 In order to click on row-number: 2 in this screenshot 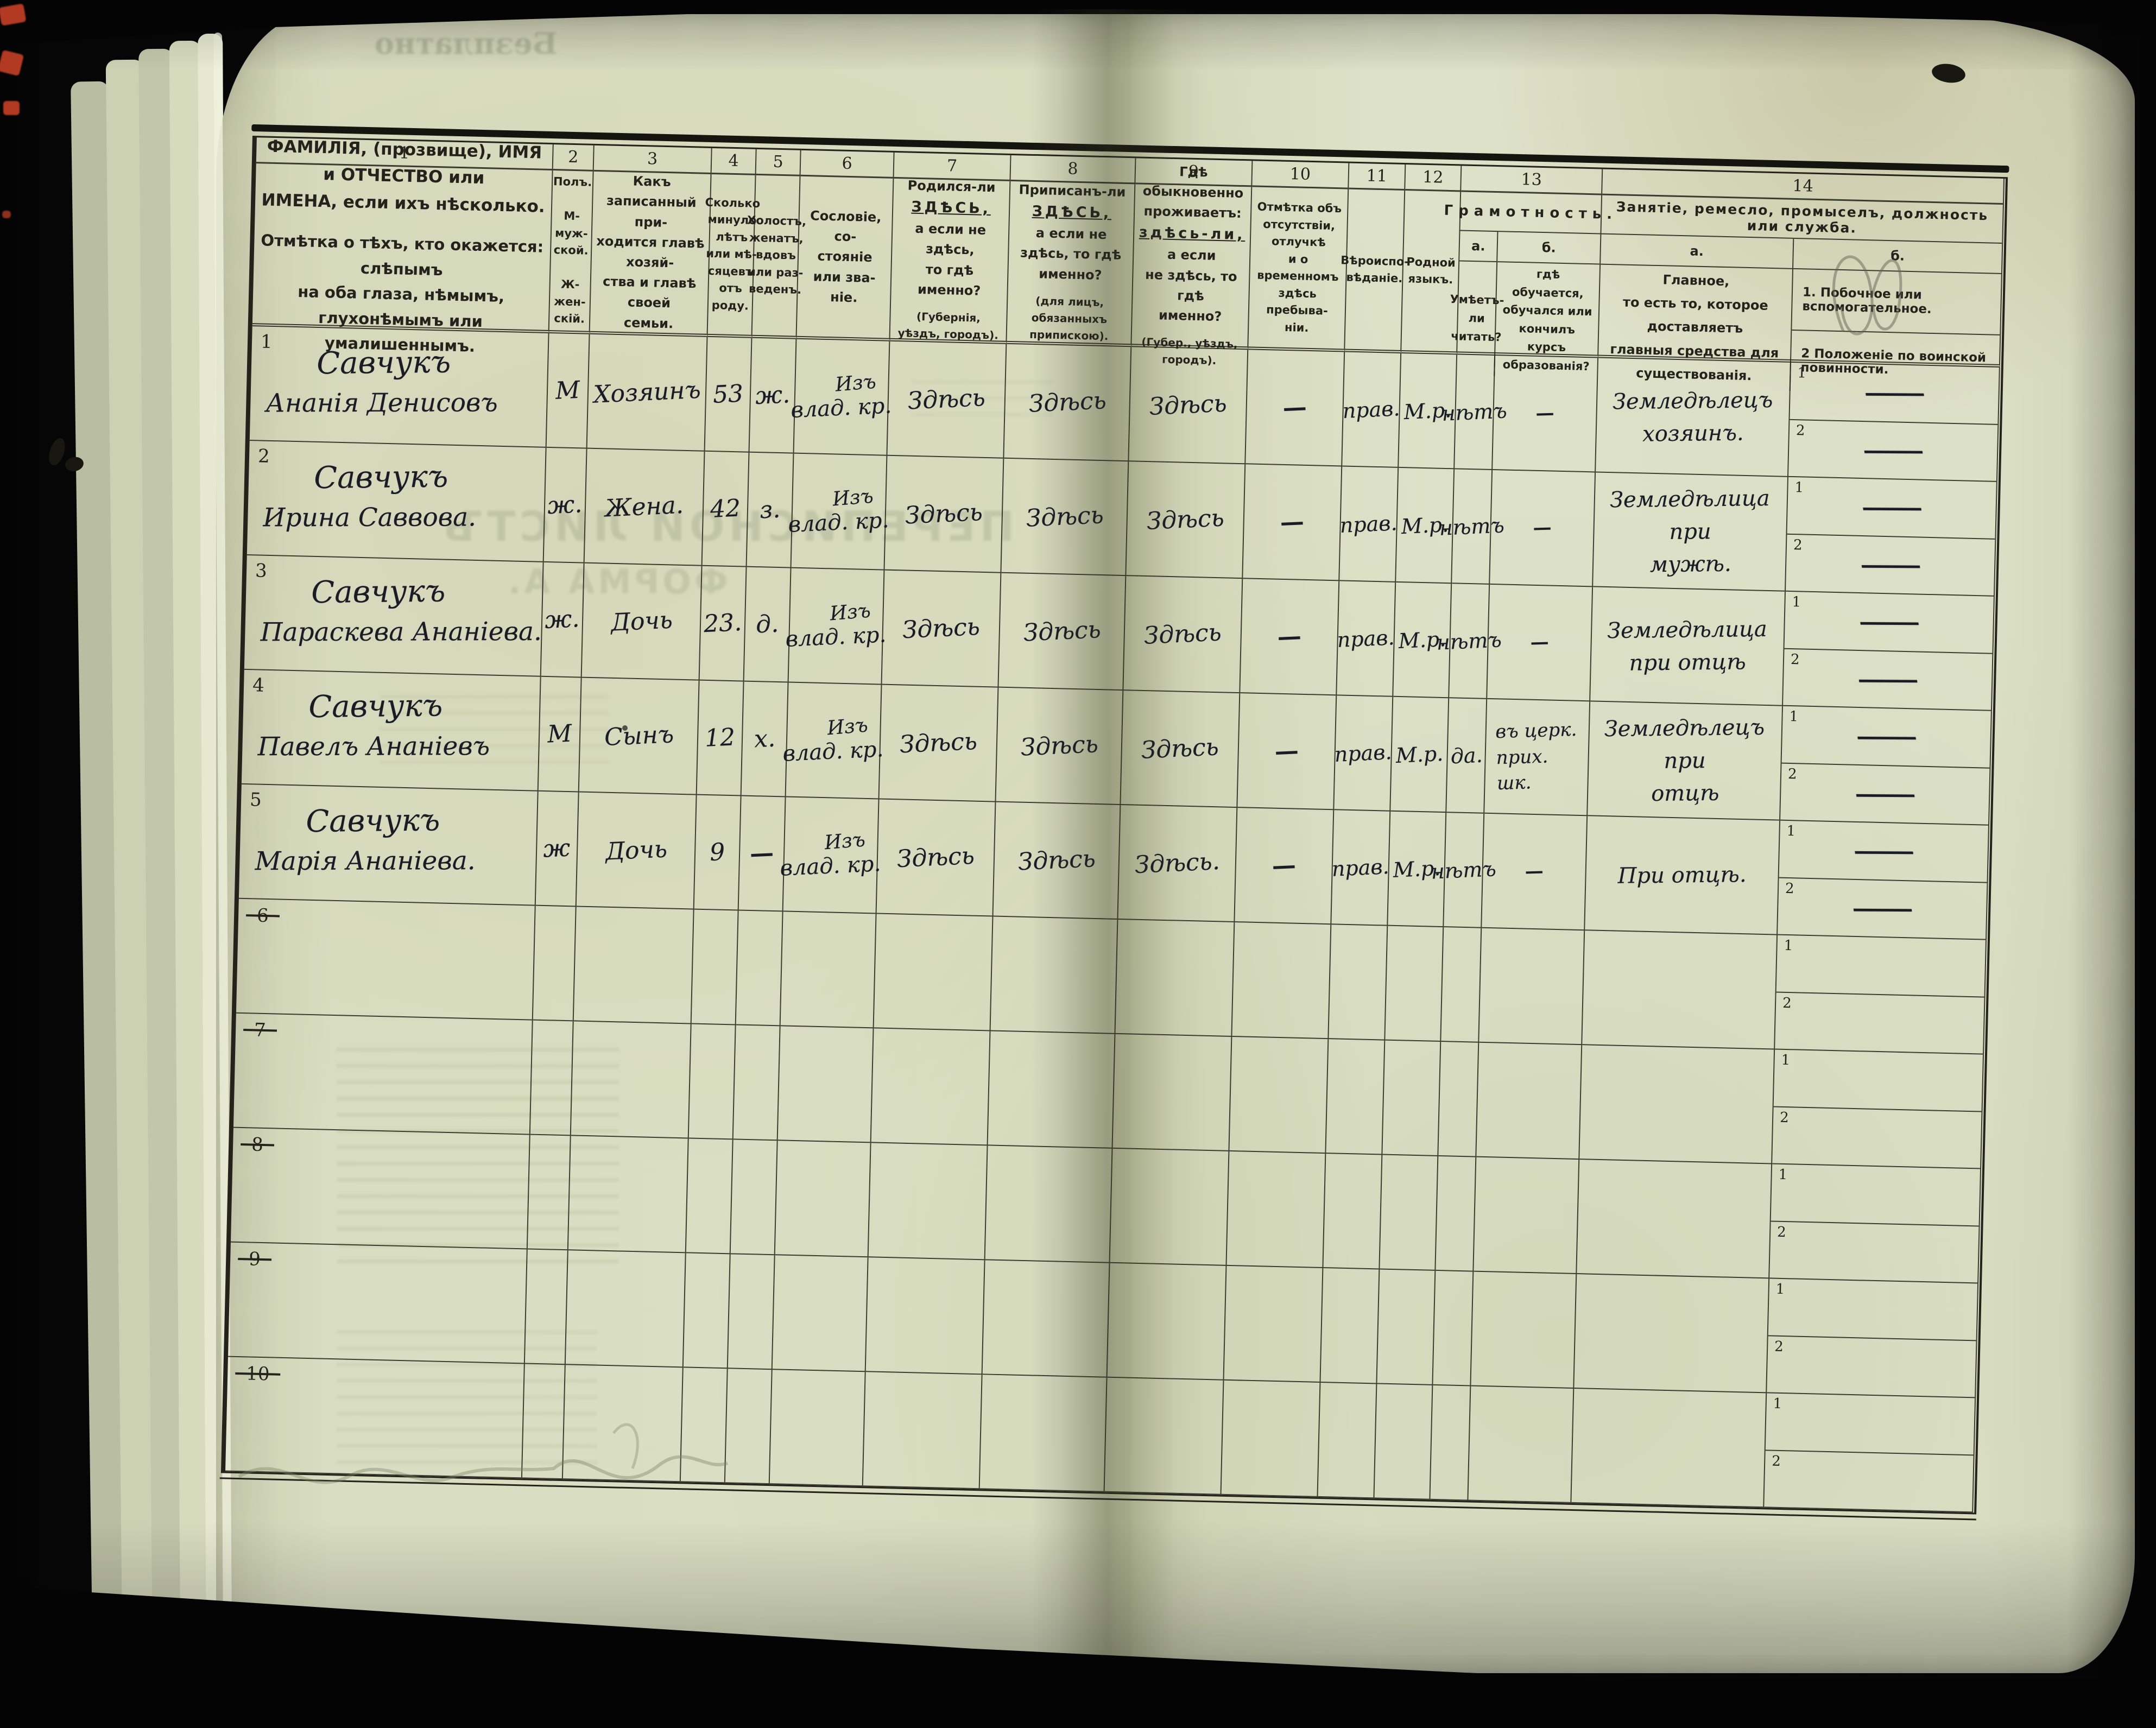, I will do `click(263, 456)`.